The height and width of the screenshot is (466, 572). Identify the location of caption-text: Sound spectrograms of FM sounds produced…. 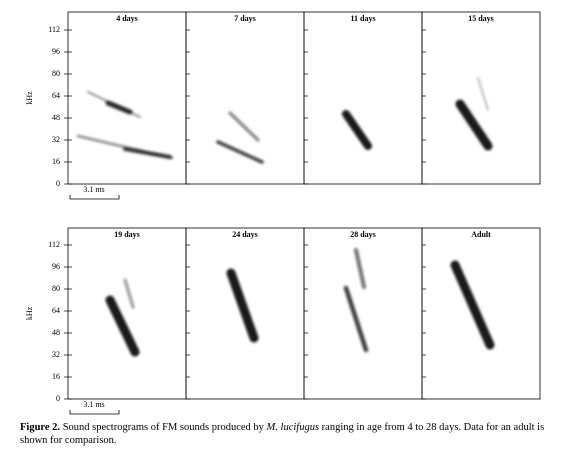
(163, 427).